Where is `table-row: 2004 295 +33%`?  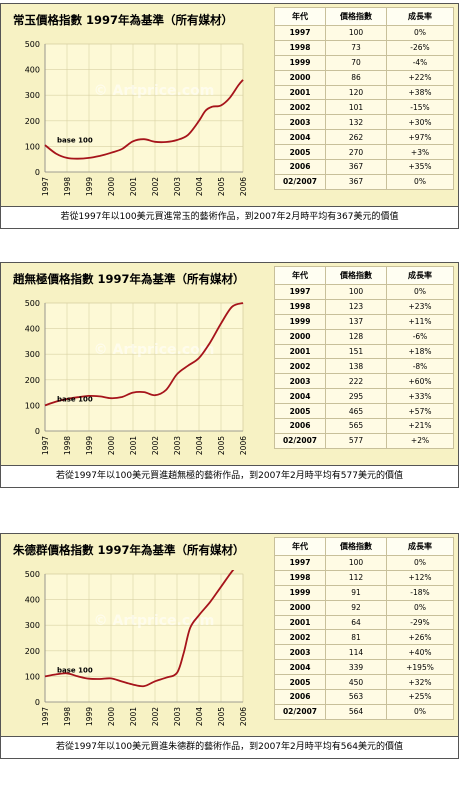
table-row: 2004 295 +33% is located at coordinates (364, 396).